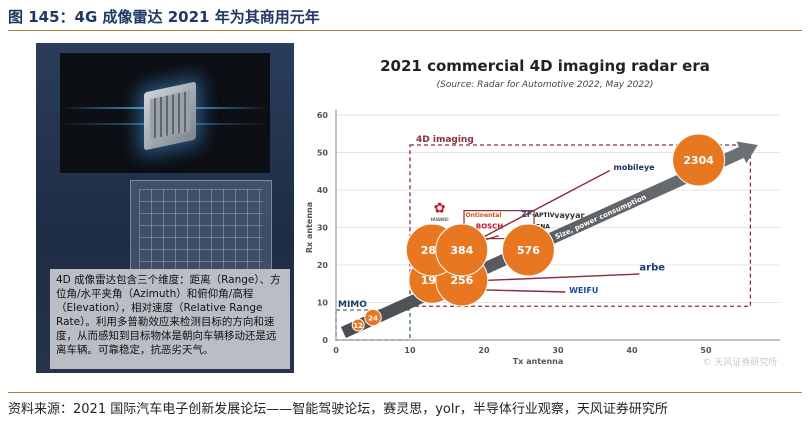 Image resolution: width=810 pixels, height=425 pixels. I want to click on bosch-logo: BOSCH, so click(489, 227).